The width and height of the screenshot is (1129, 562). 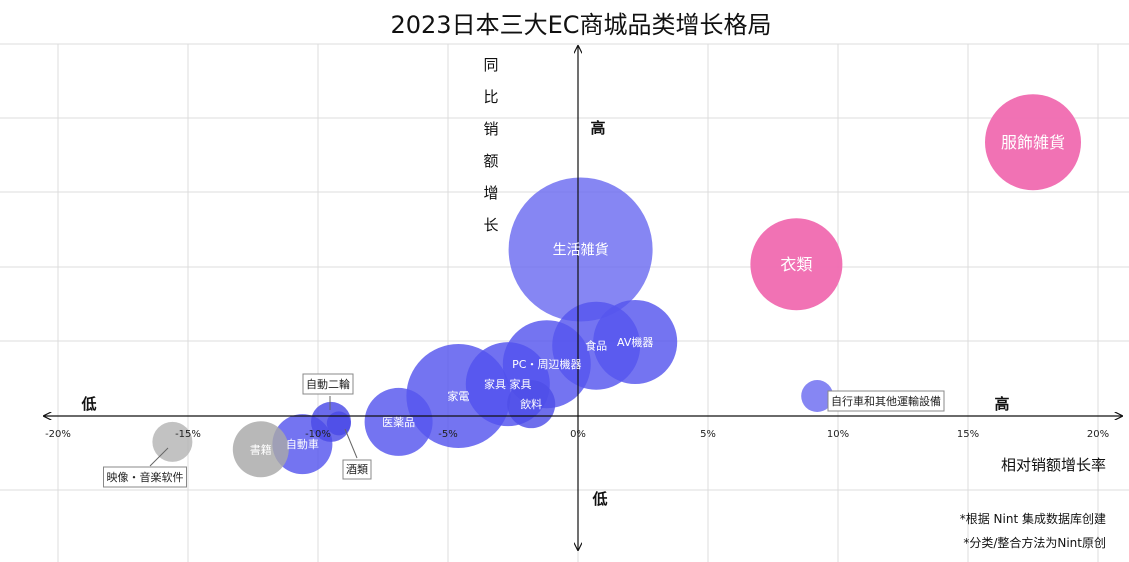 What do you see at coordinates (58, 434) in the screenshot?
I see `x-tick-label: -20%` at bounding box center [58, 434].